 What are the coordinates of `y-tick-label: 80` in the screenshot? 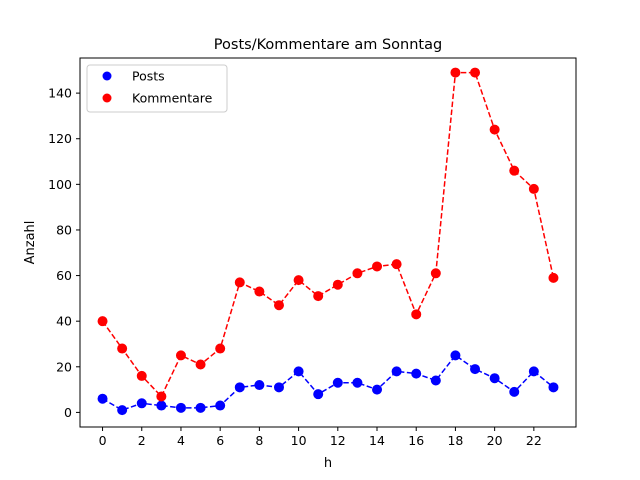 It's located at (64, 229).